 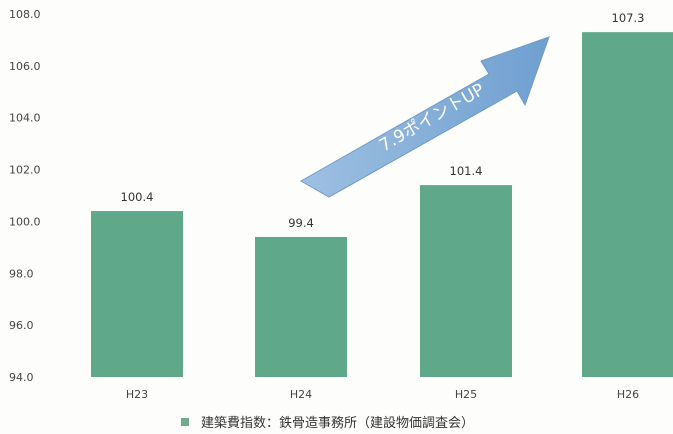 I want to click on y-tick-label: 100.0, so click(x=25, y=221).